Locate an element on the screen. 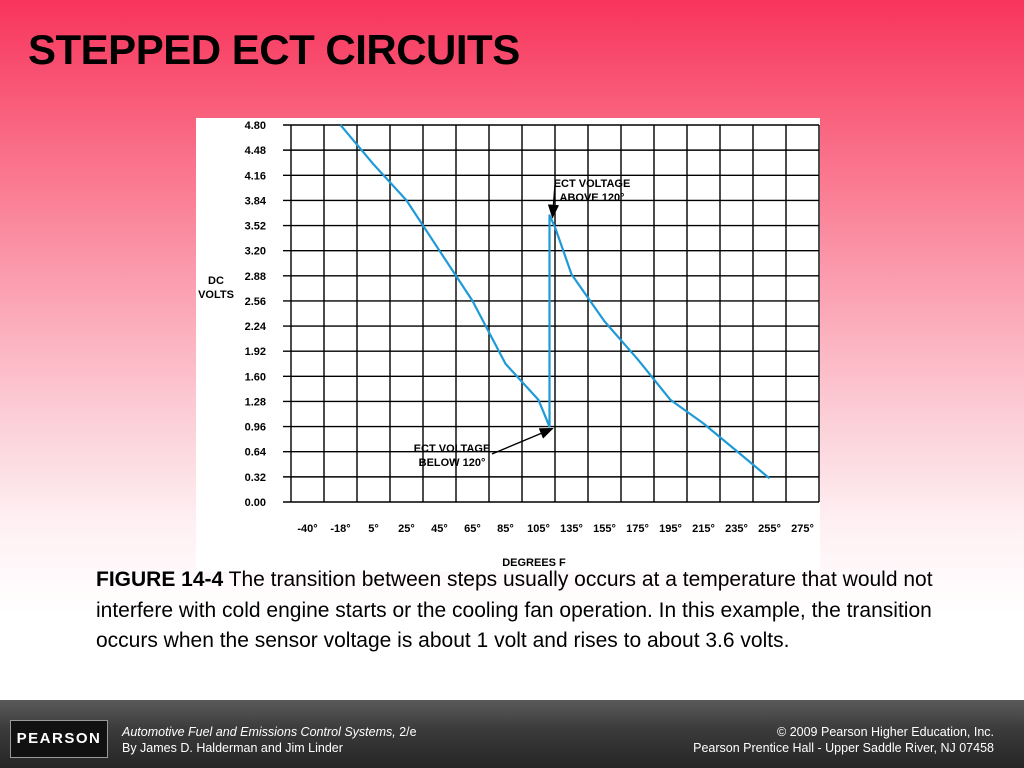 This screenshot has height=768, width=1024. y-tick-label: 1.92 is located at coordinates (255, 352).